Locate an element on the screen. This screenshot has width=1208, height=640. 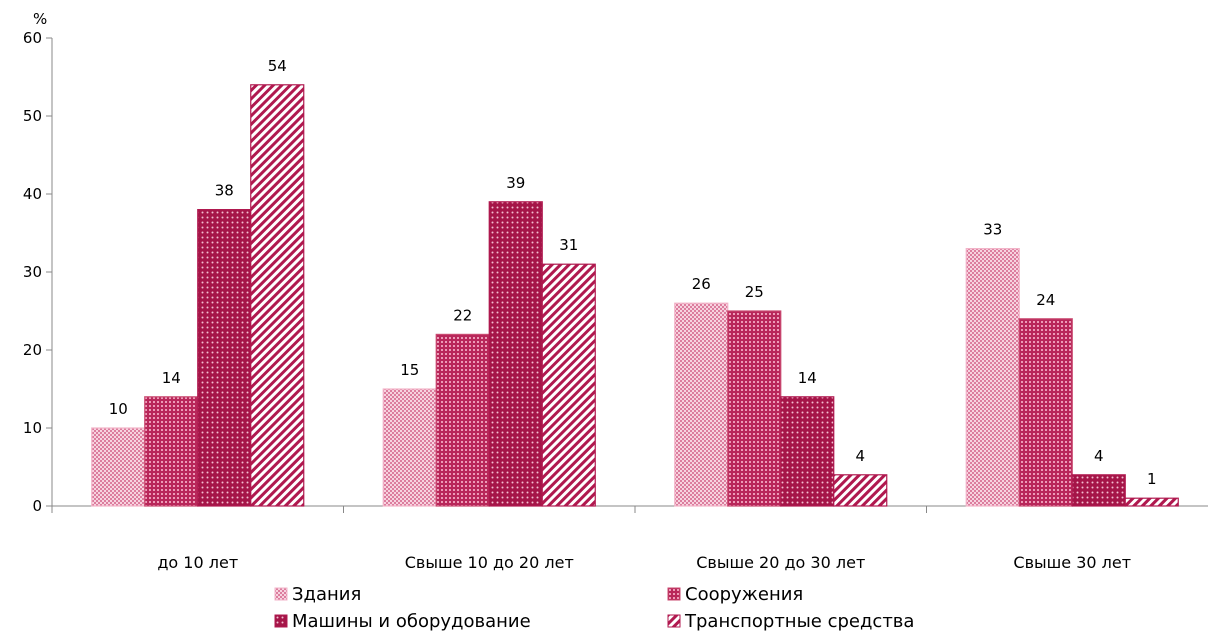
legend-label: Сооружения is located at coordinates (744, 594).